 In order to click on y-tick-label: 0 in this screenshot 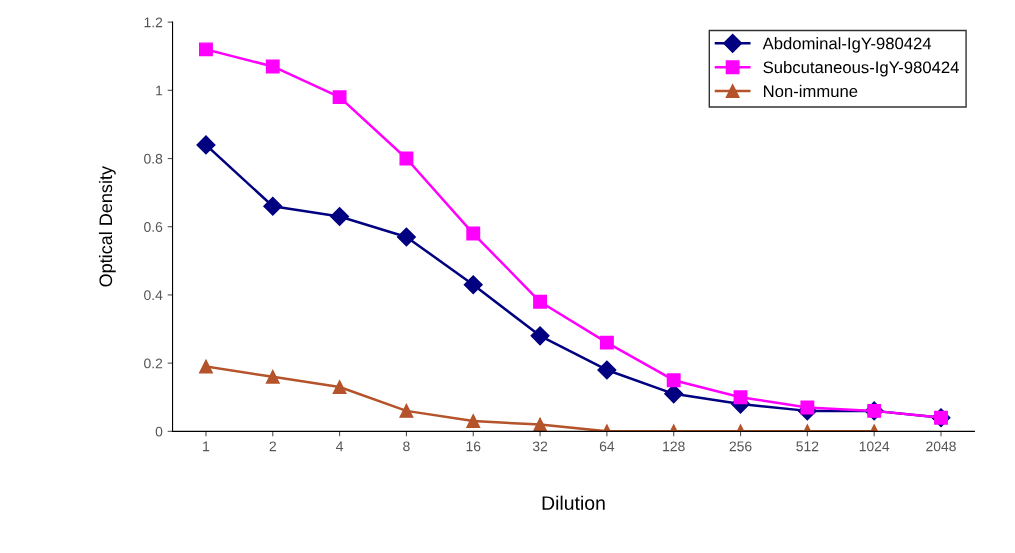, I will do `click(159, 431)`.